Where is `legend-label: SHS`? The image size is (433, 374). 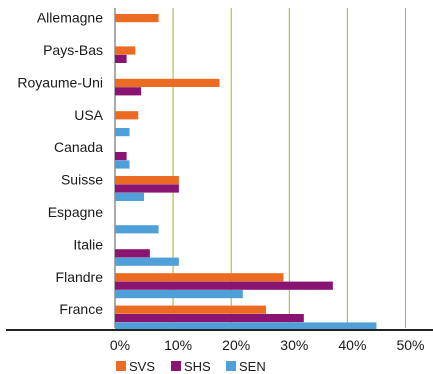
legend-label: SHS is located at coordinates (197, 366).